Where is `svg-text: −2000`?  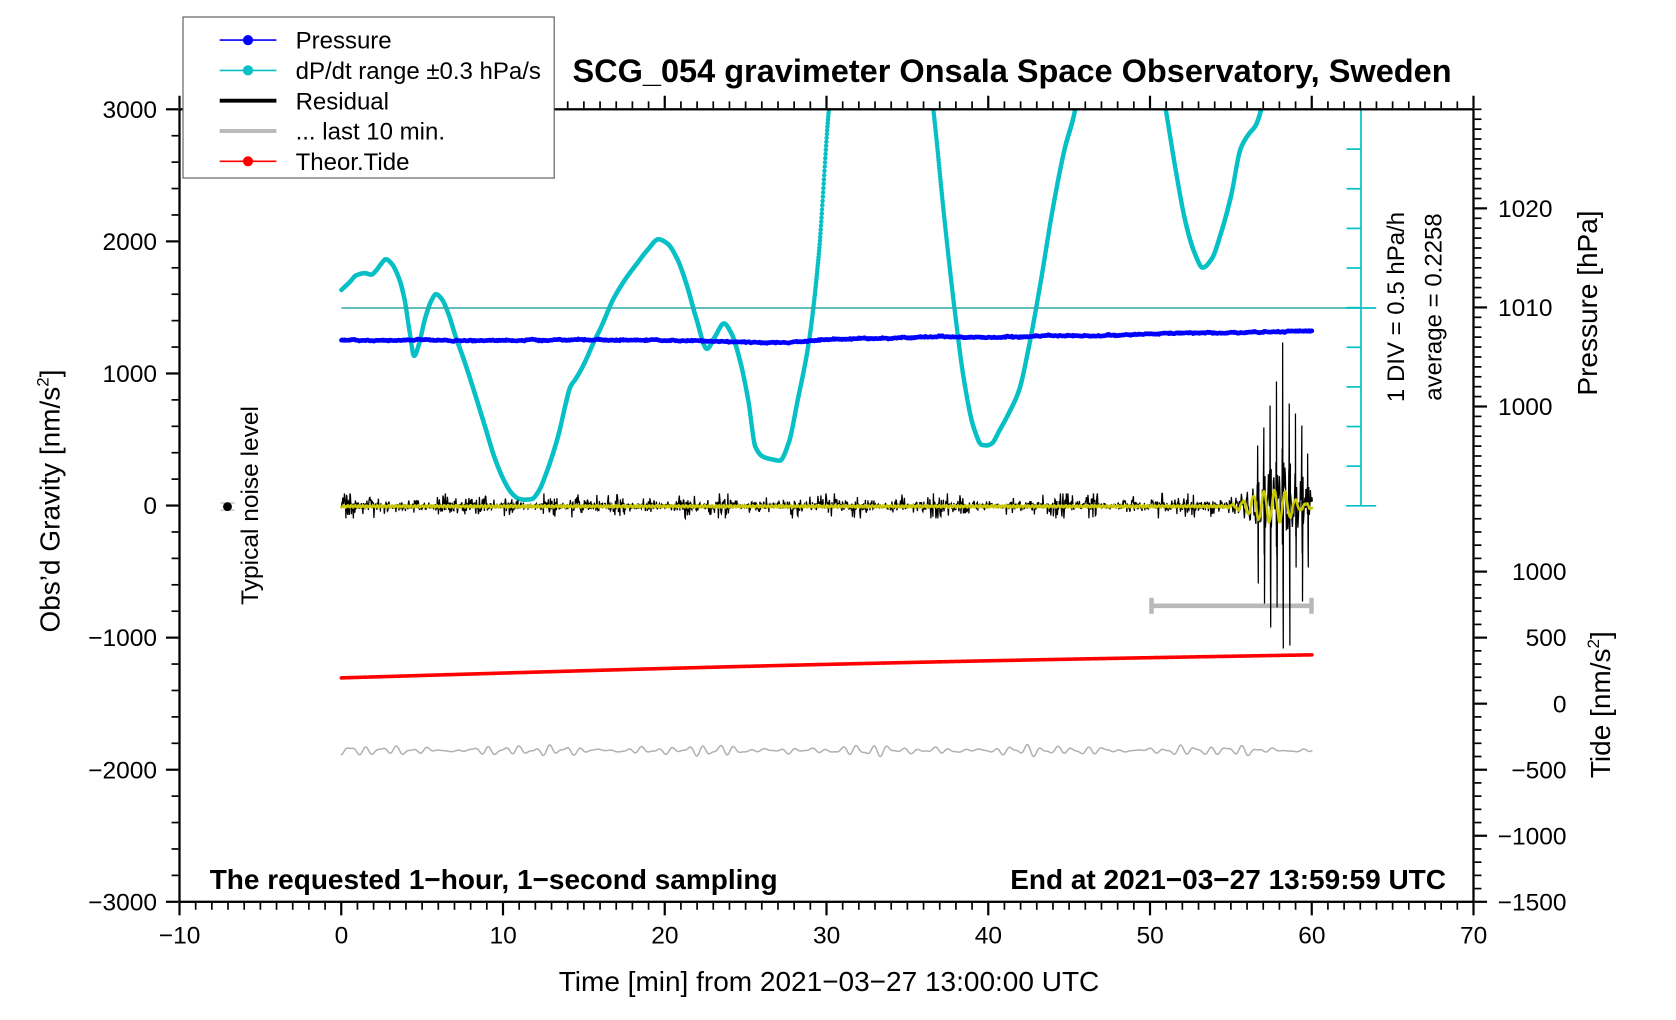 svg-text: −2000 is located at coordinates (122, 770).